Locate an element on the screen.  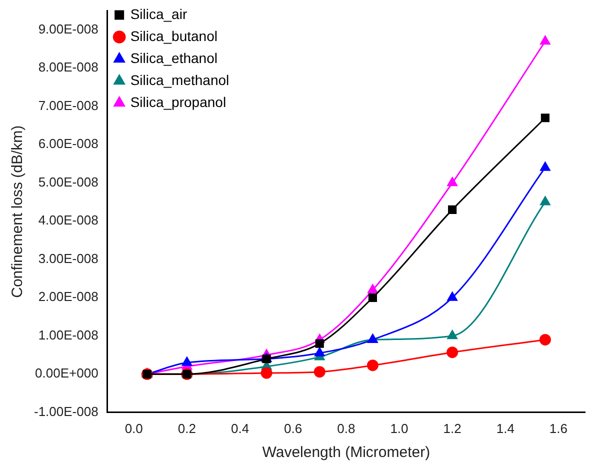
y-tick-label: 7.00E-008 is located at coordinates (68, 105).